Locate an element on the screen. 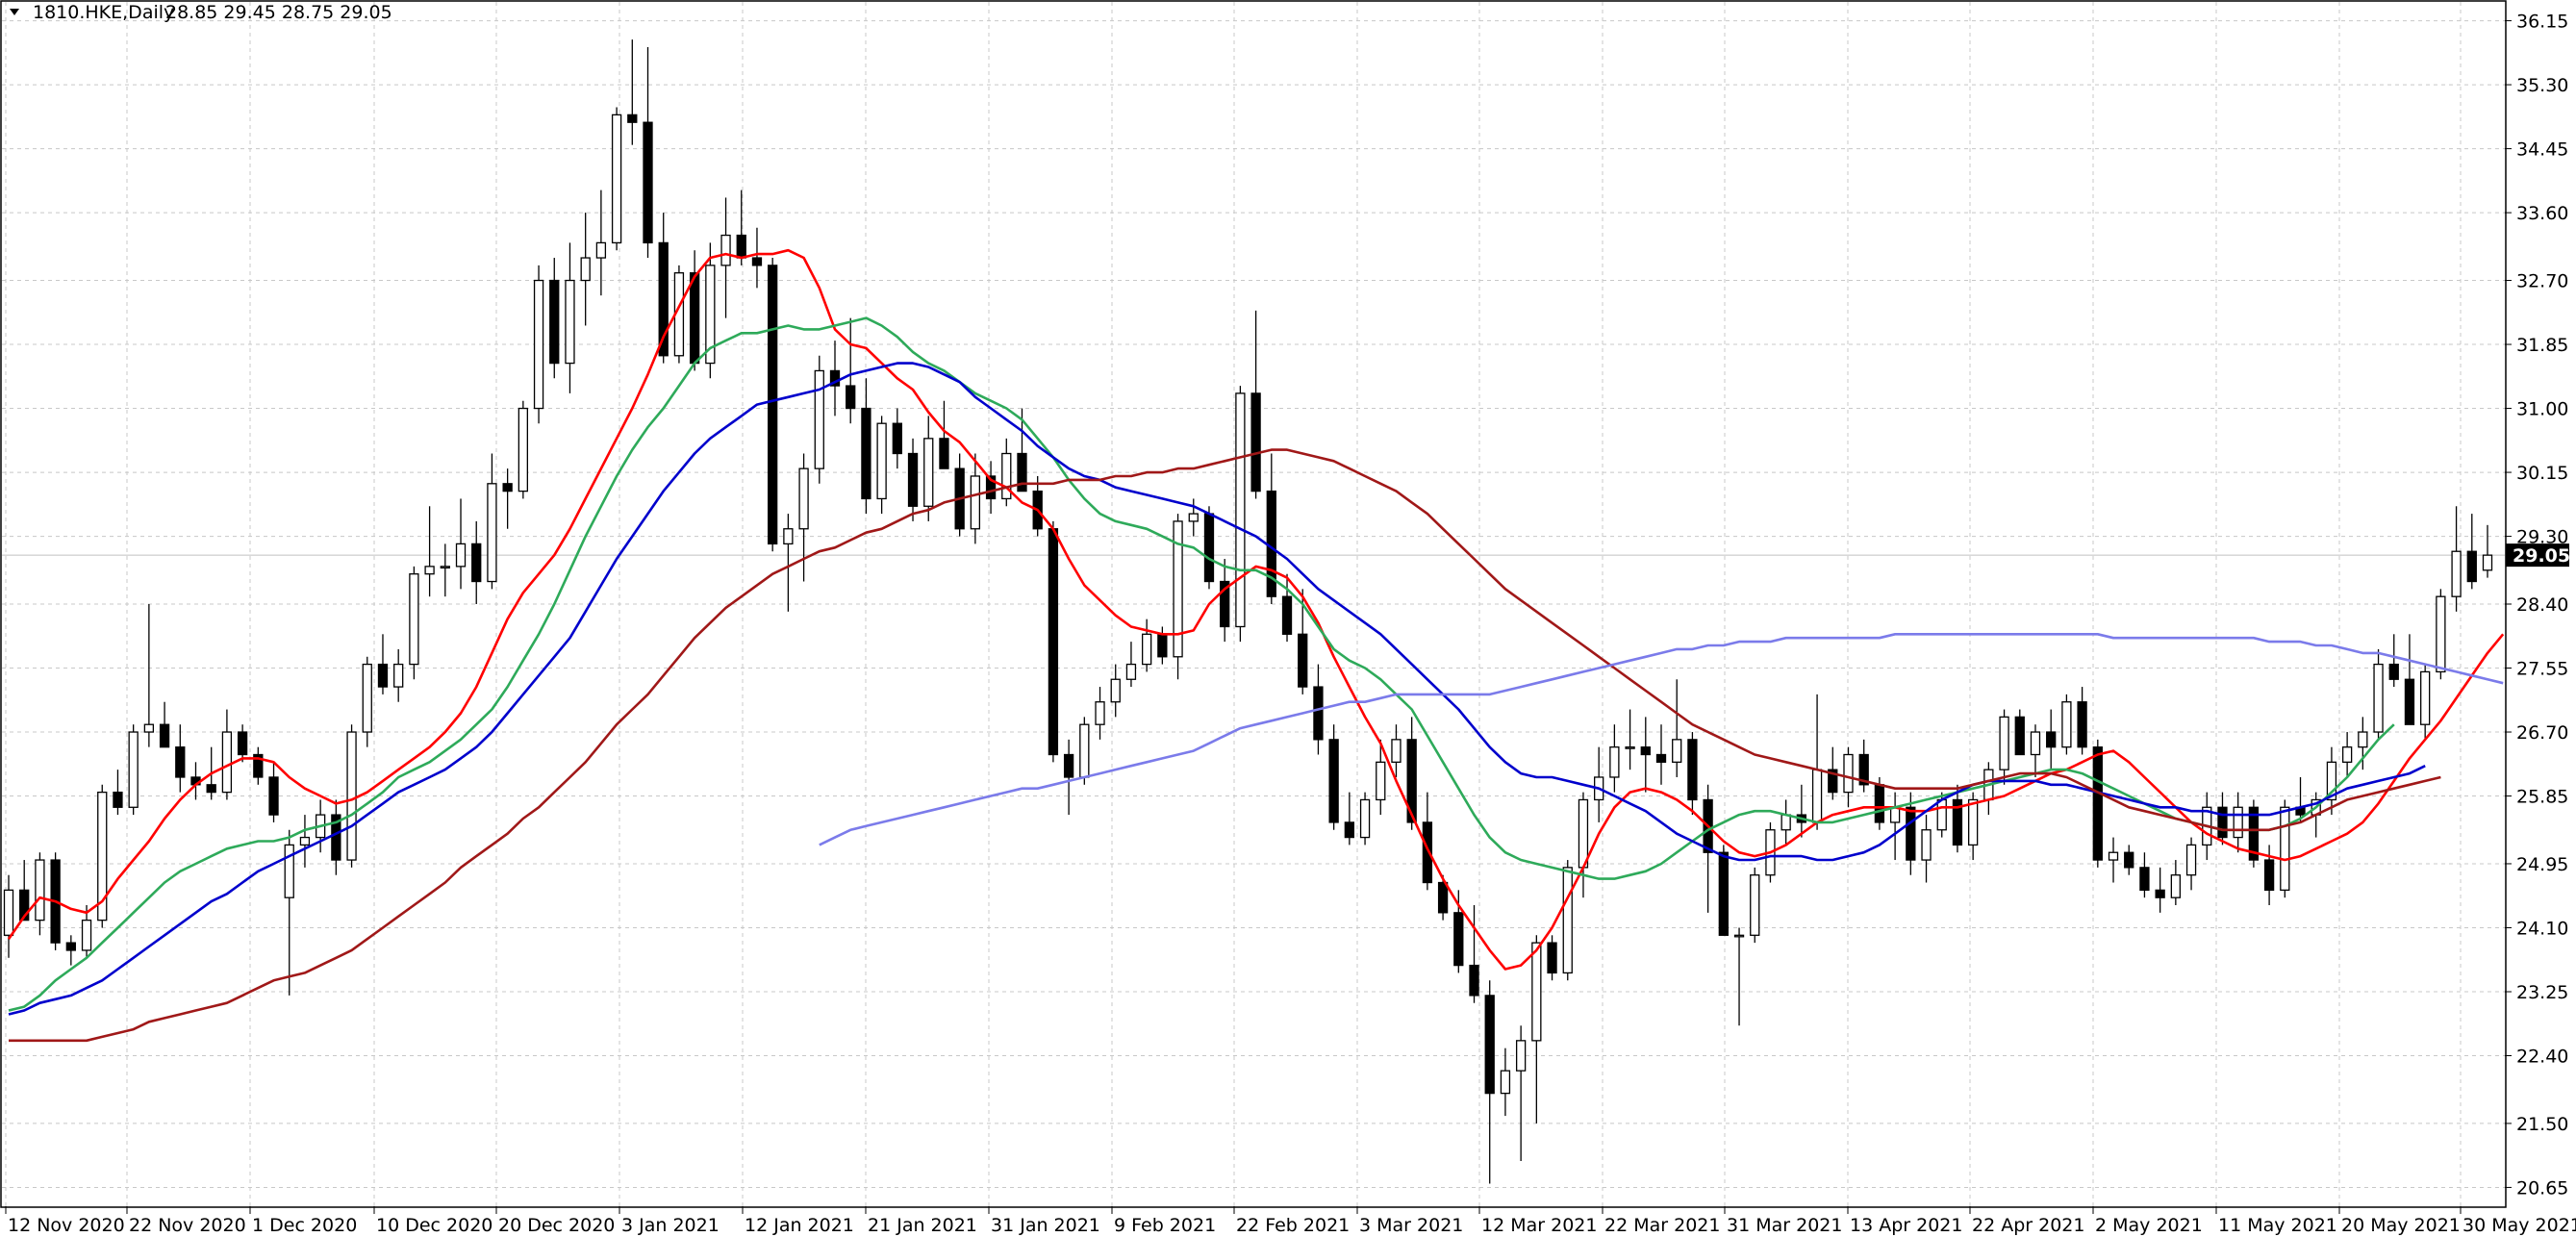  y-tick-label: 31.85 is located at coordinates (2542, 345).